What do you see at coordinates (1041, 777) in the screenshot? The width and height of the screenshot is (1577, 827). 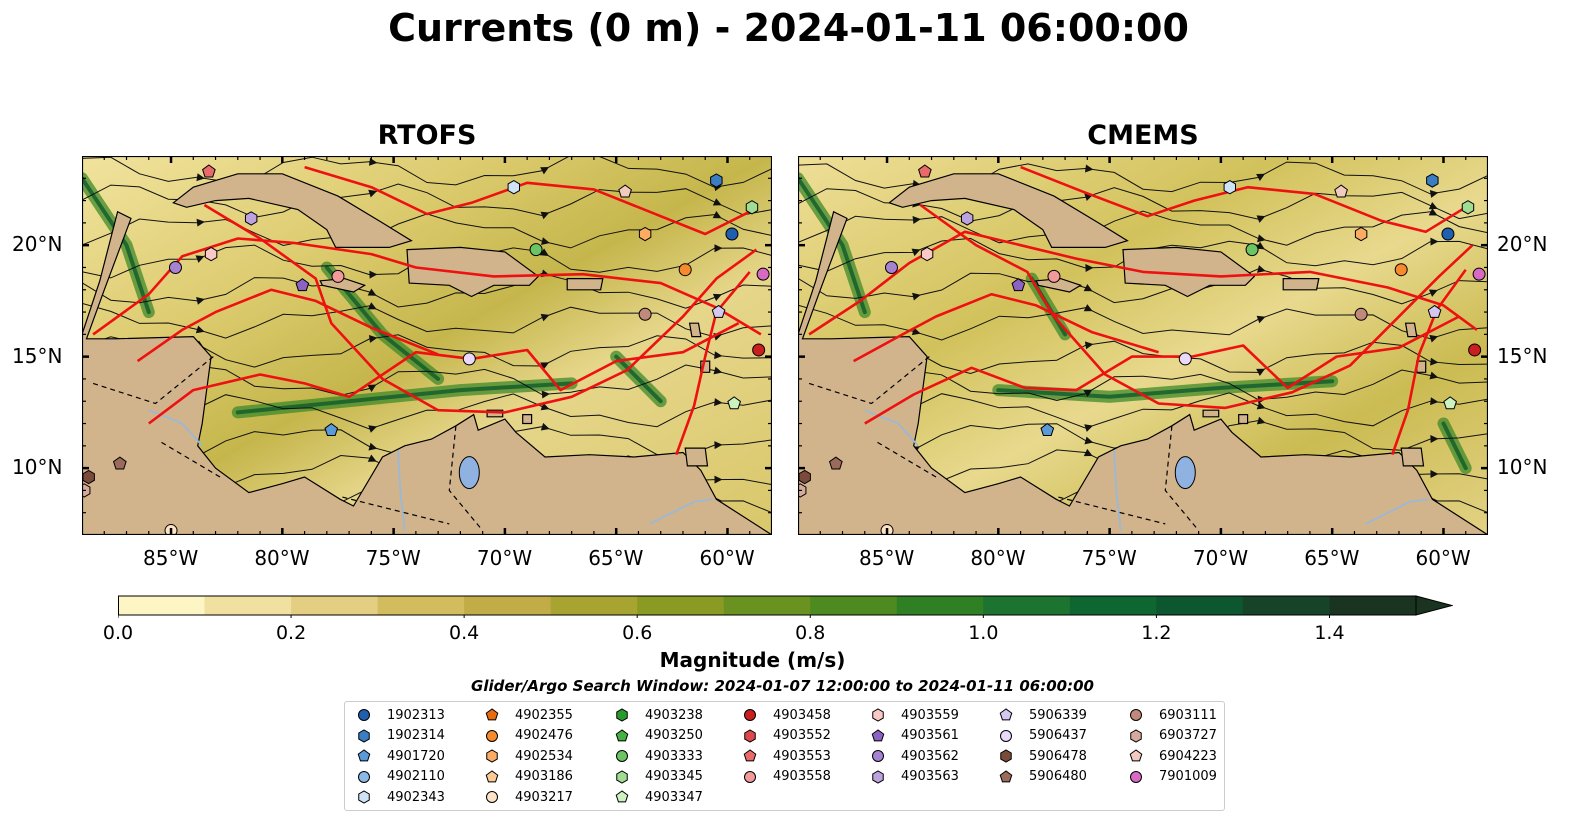 I see `legend-item: 5906480` at bounding box center [1041, 777].